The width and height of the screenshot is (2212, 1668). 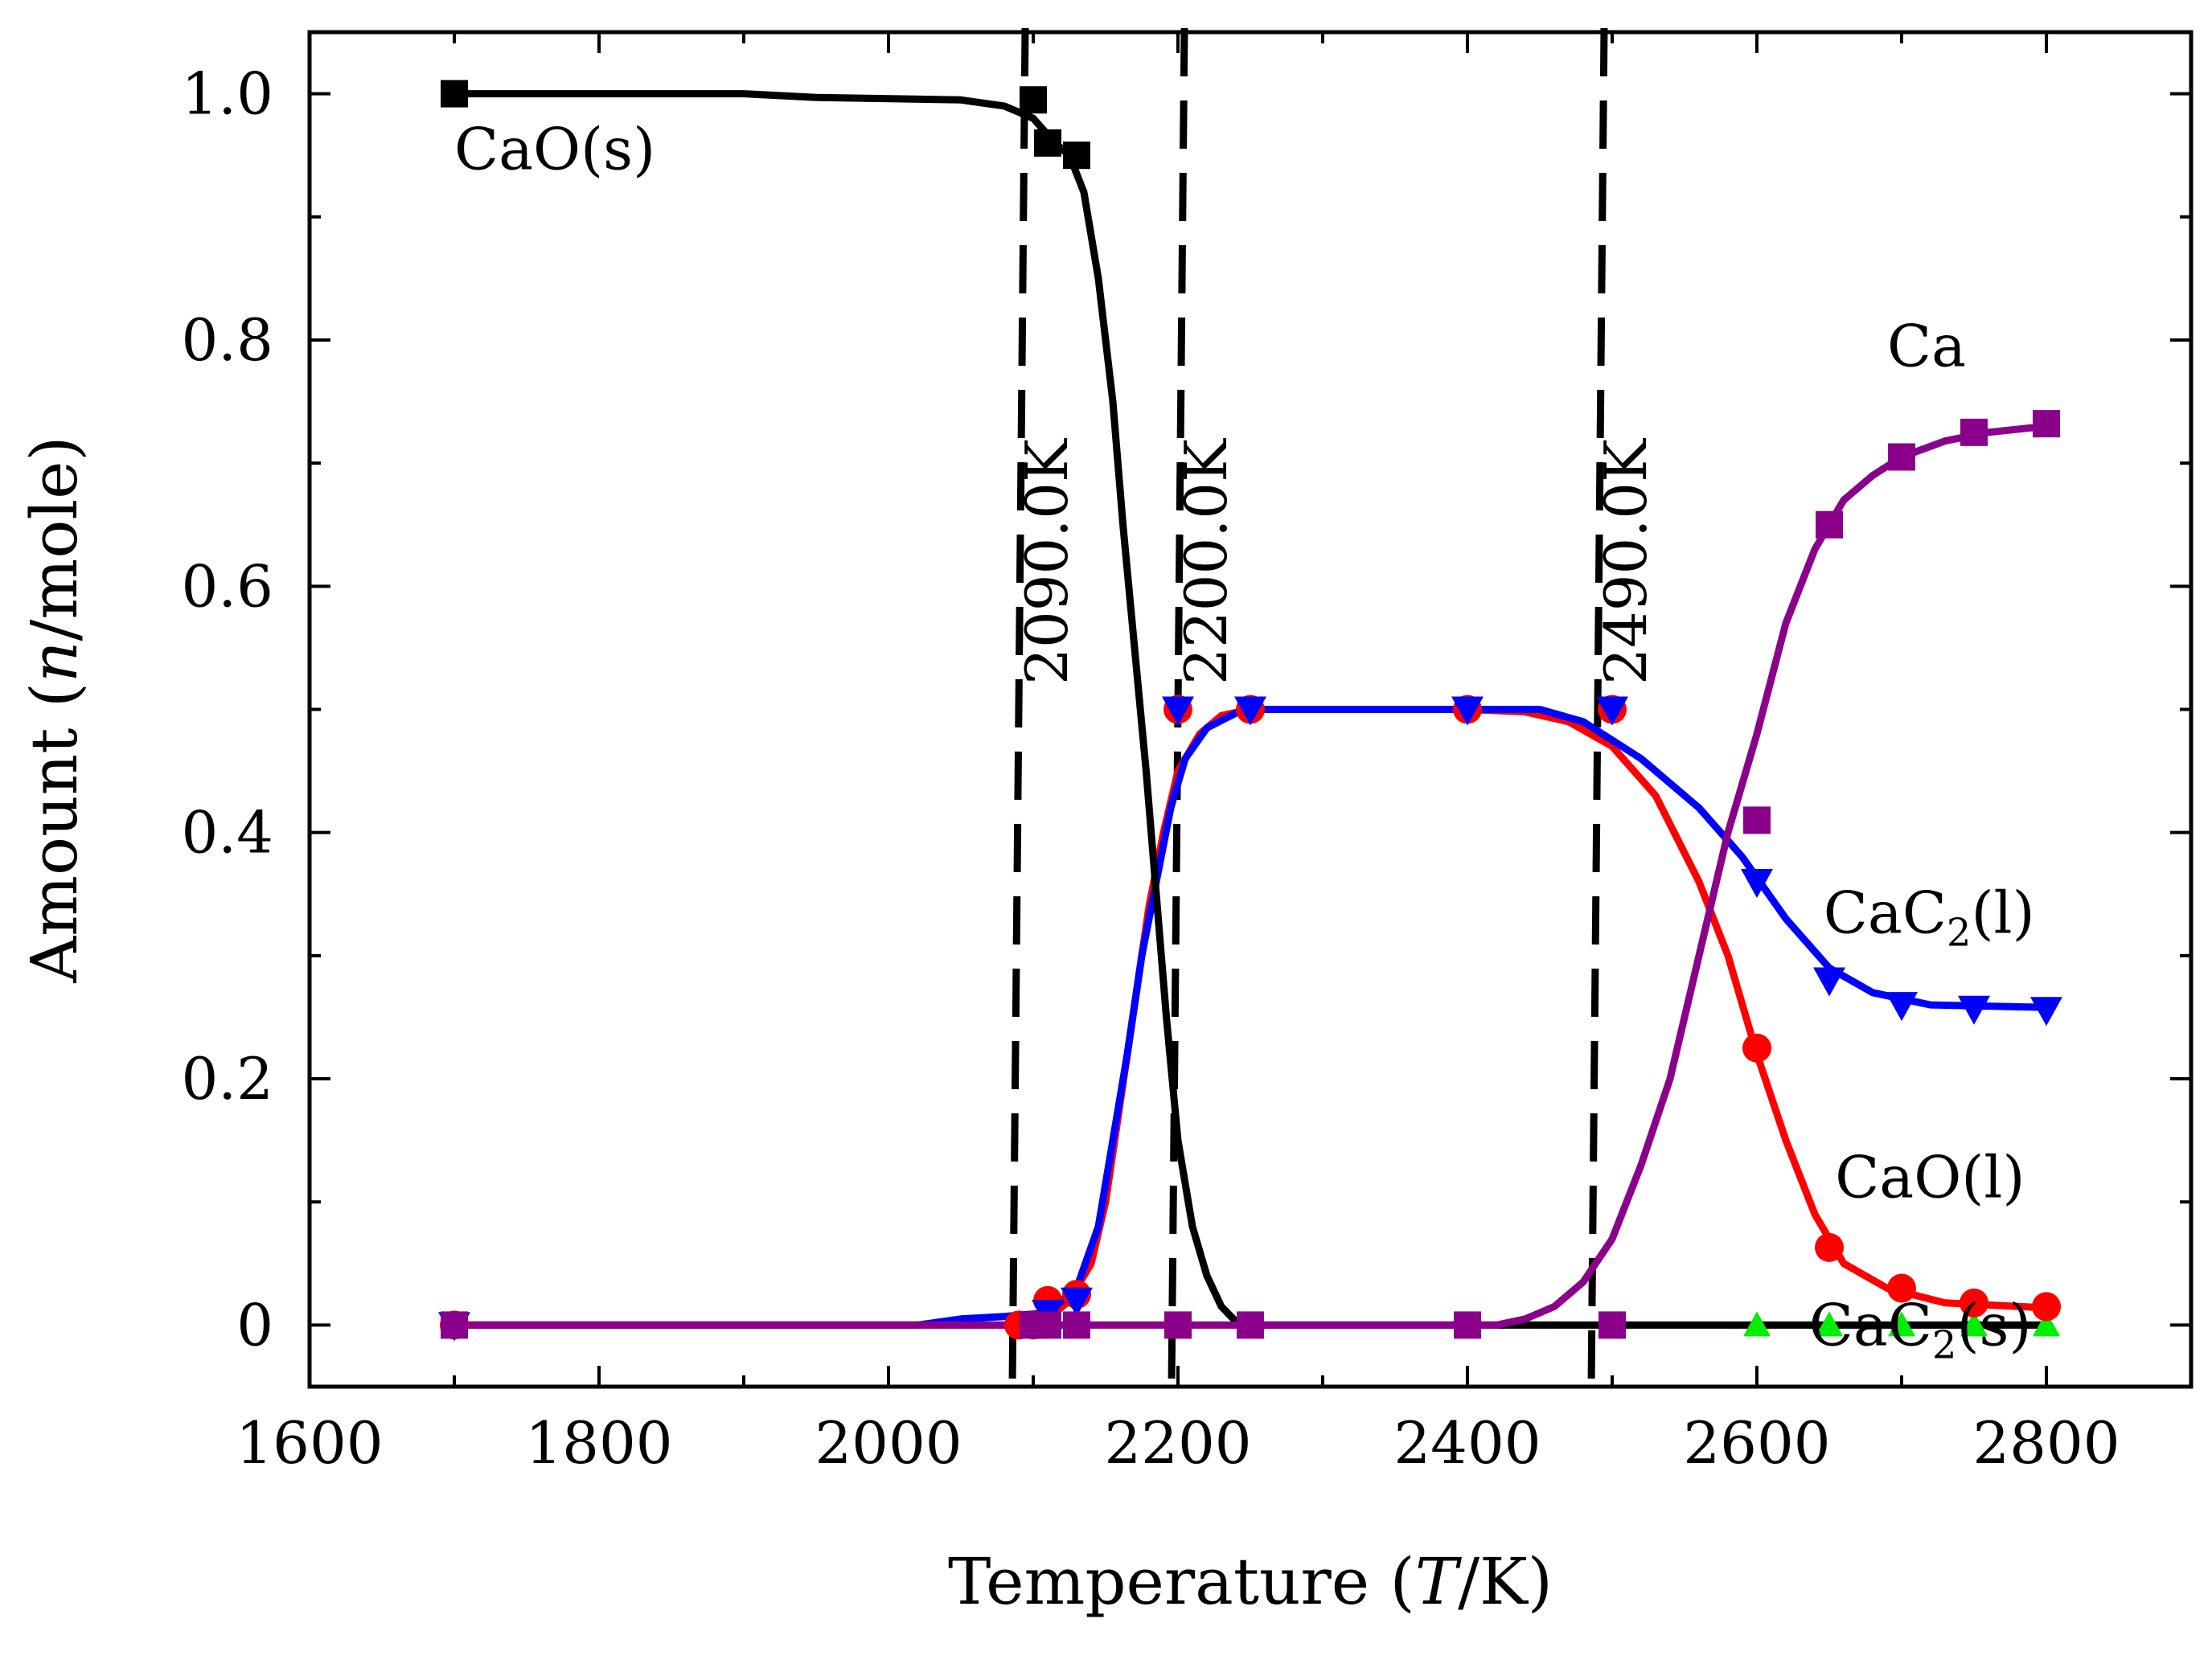 What do you see at coordinates (554, 149) in the screenshot?
I see `series-label-cao-s: CaO(s)` at bounding box center [554, 149].